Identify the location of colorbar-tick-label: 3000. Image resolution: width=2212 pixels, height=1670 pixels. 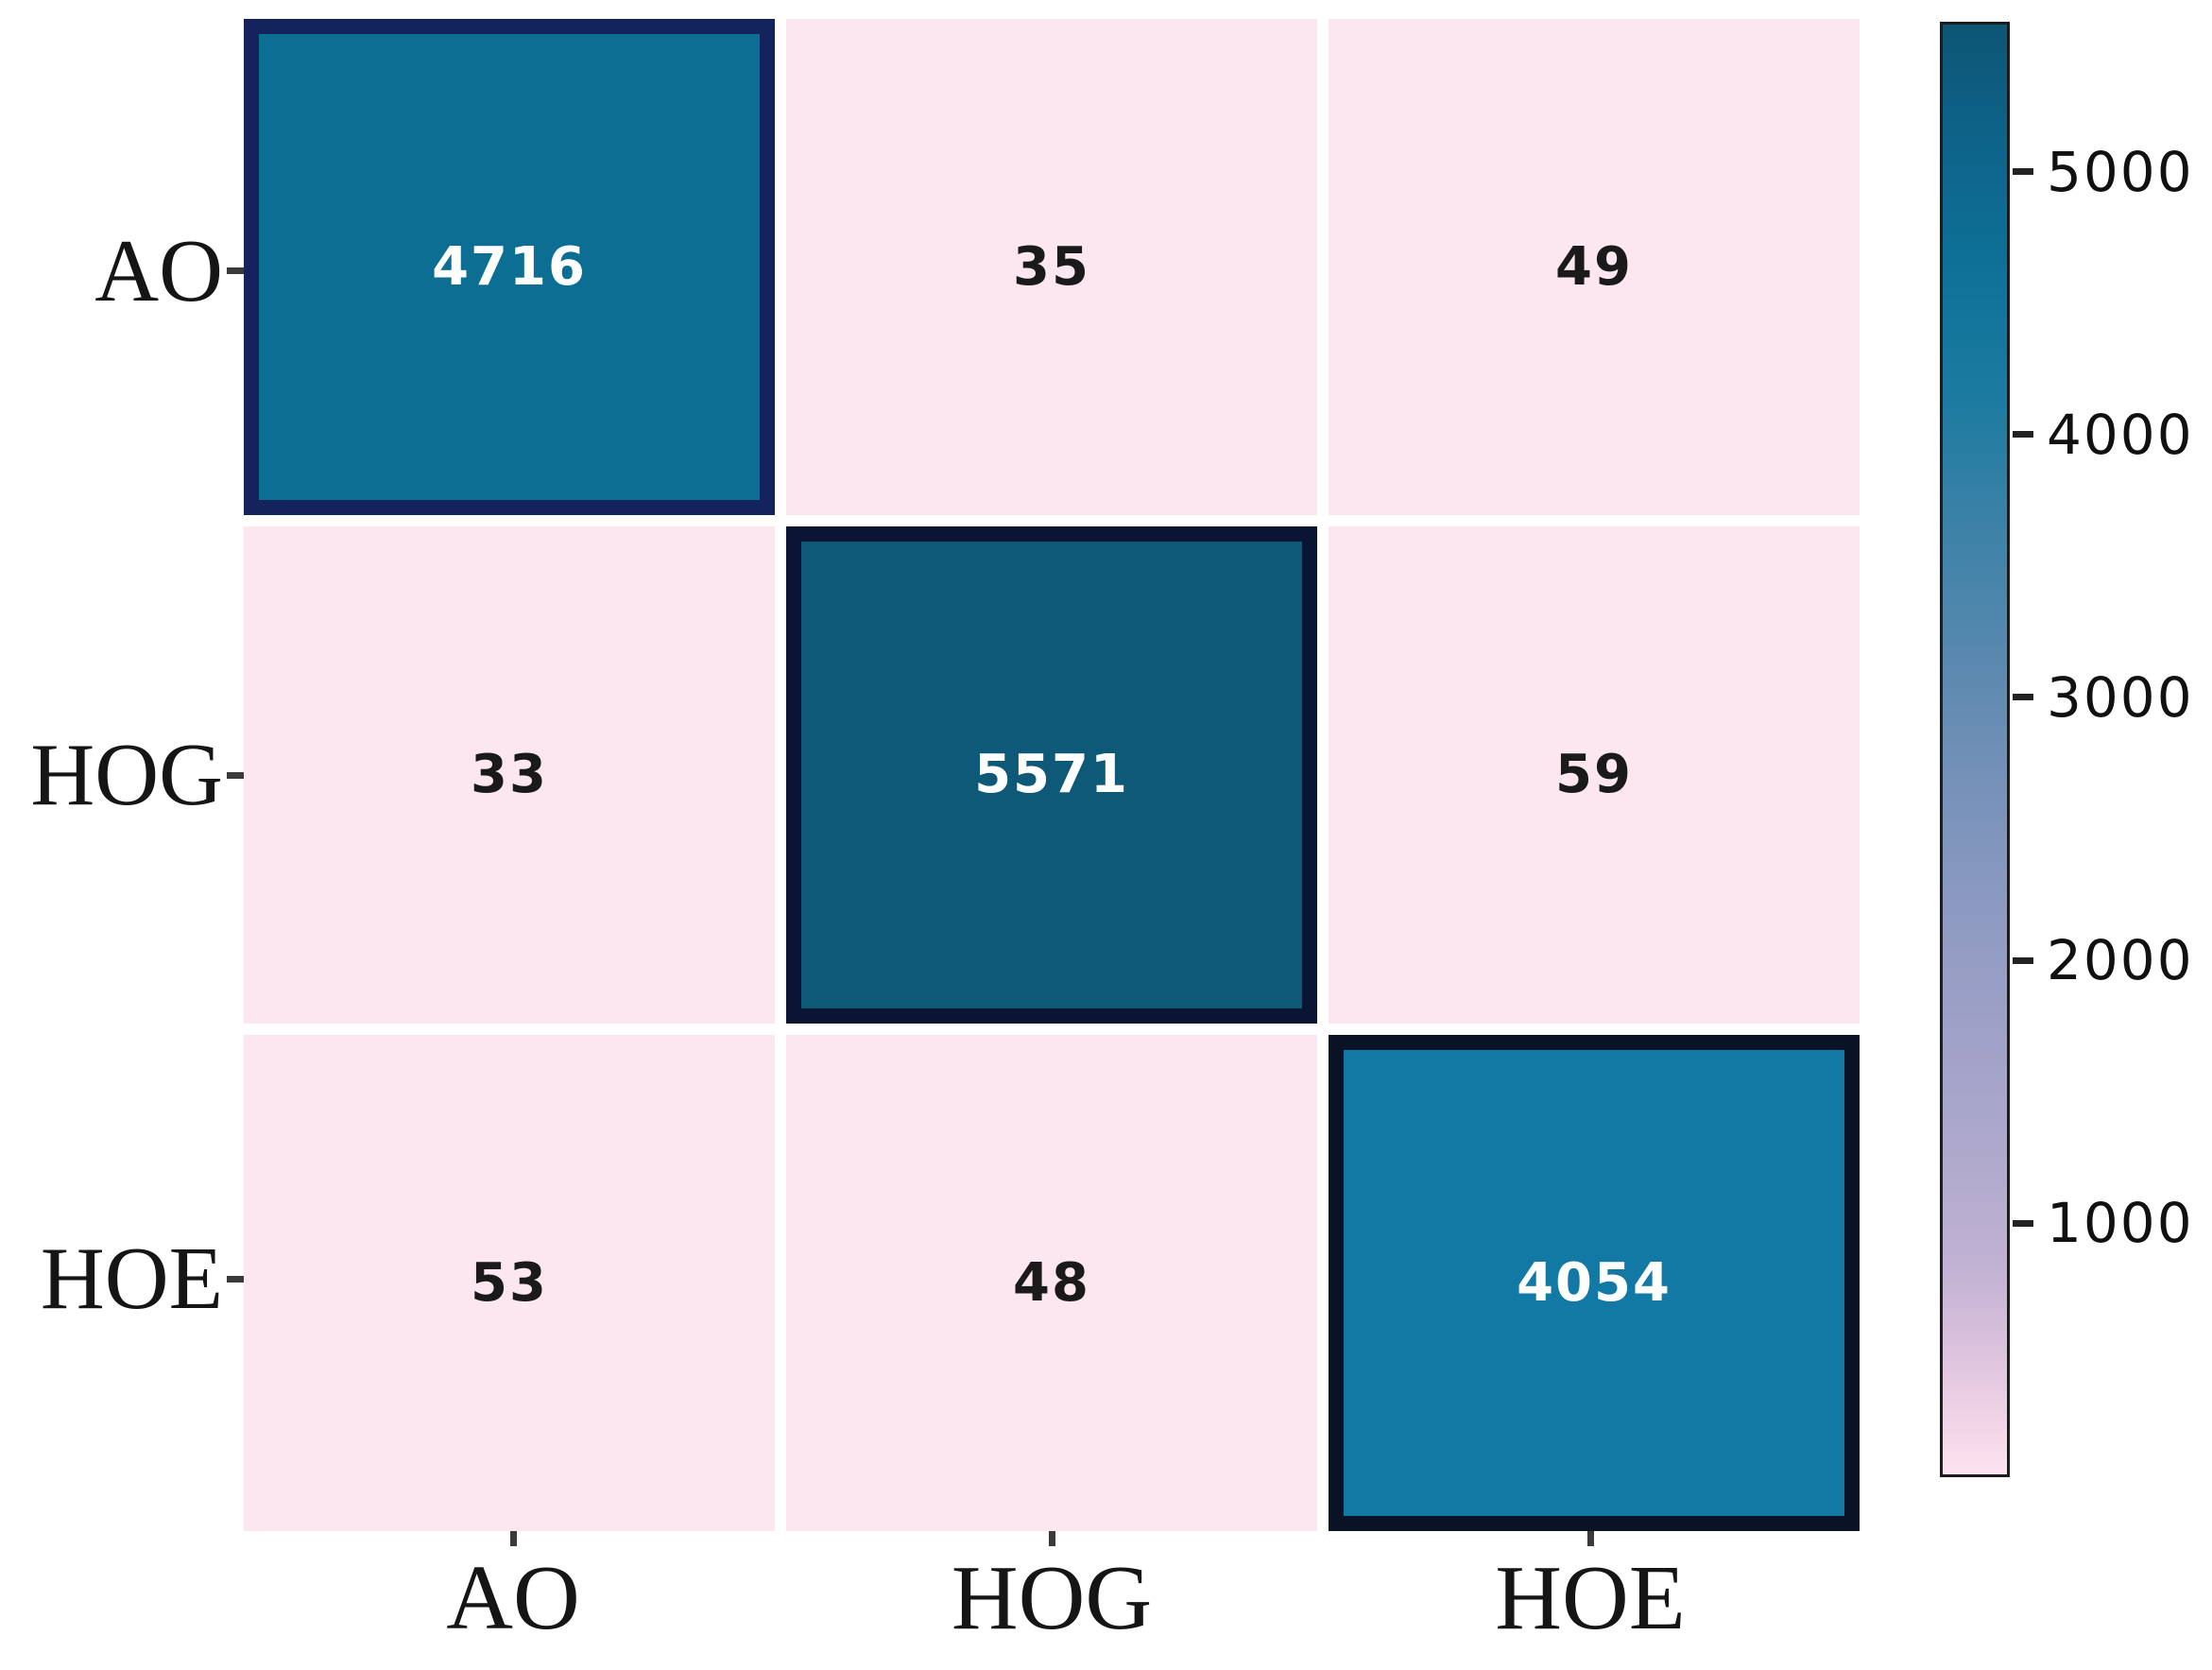
(2120, 697).